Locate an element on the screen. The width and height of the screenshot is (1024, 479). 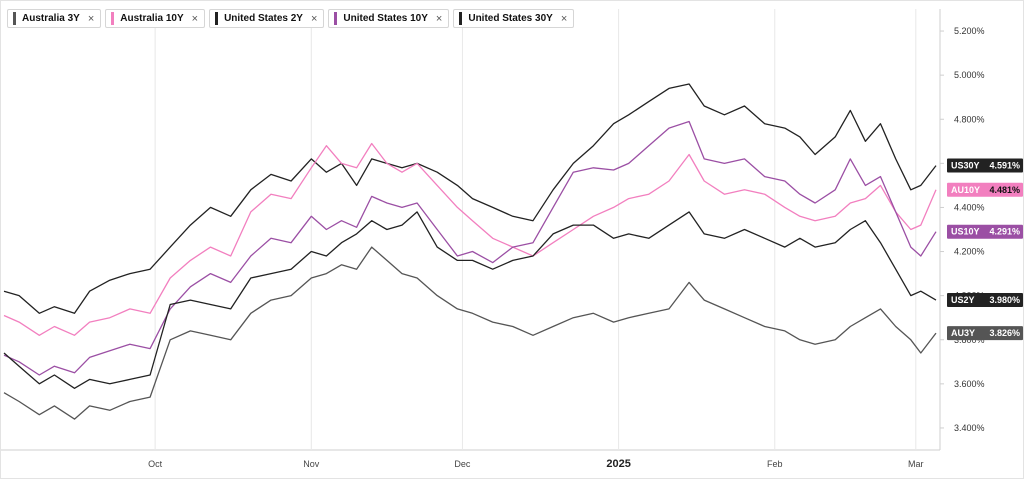
tag-value: 3.980% is located at coordinates (1004, 300).